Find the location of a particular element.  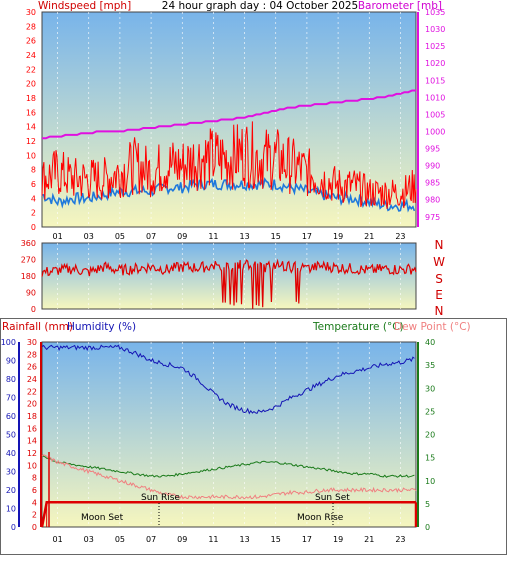

compass-n-bottom: N is located at coordinates (439, 311).